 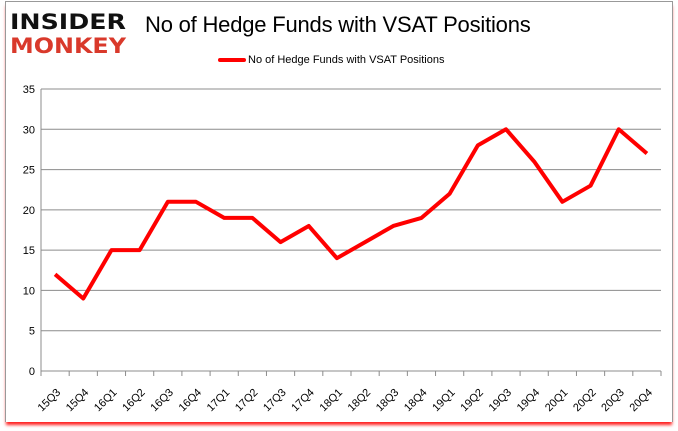 I want to click on x-tick-label: 19Q1, so click(x=444, y=401).